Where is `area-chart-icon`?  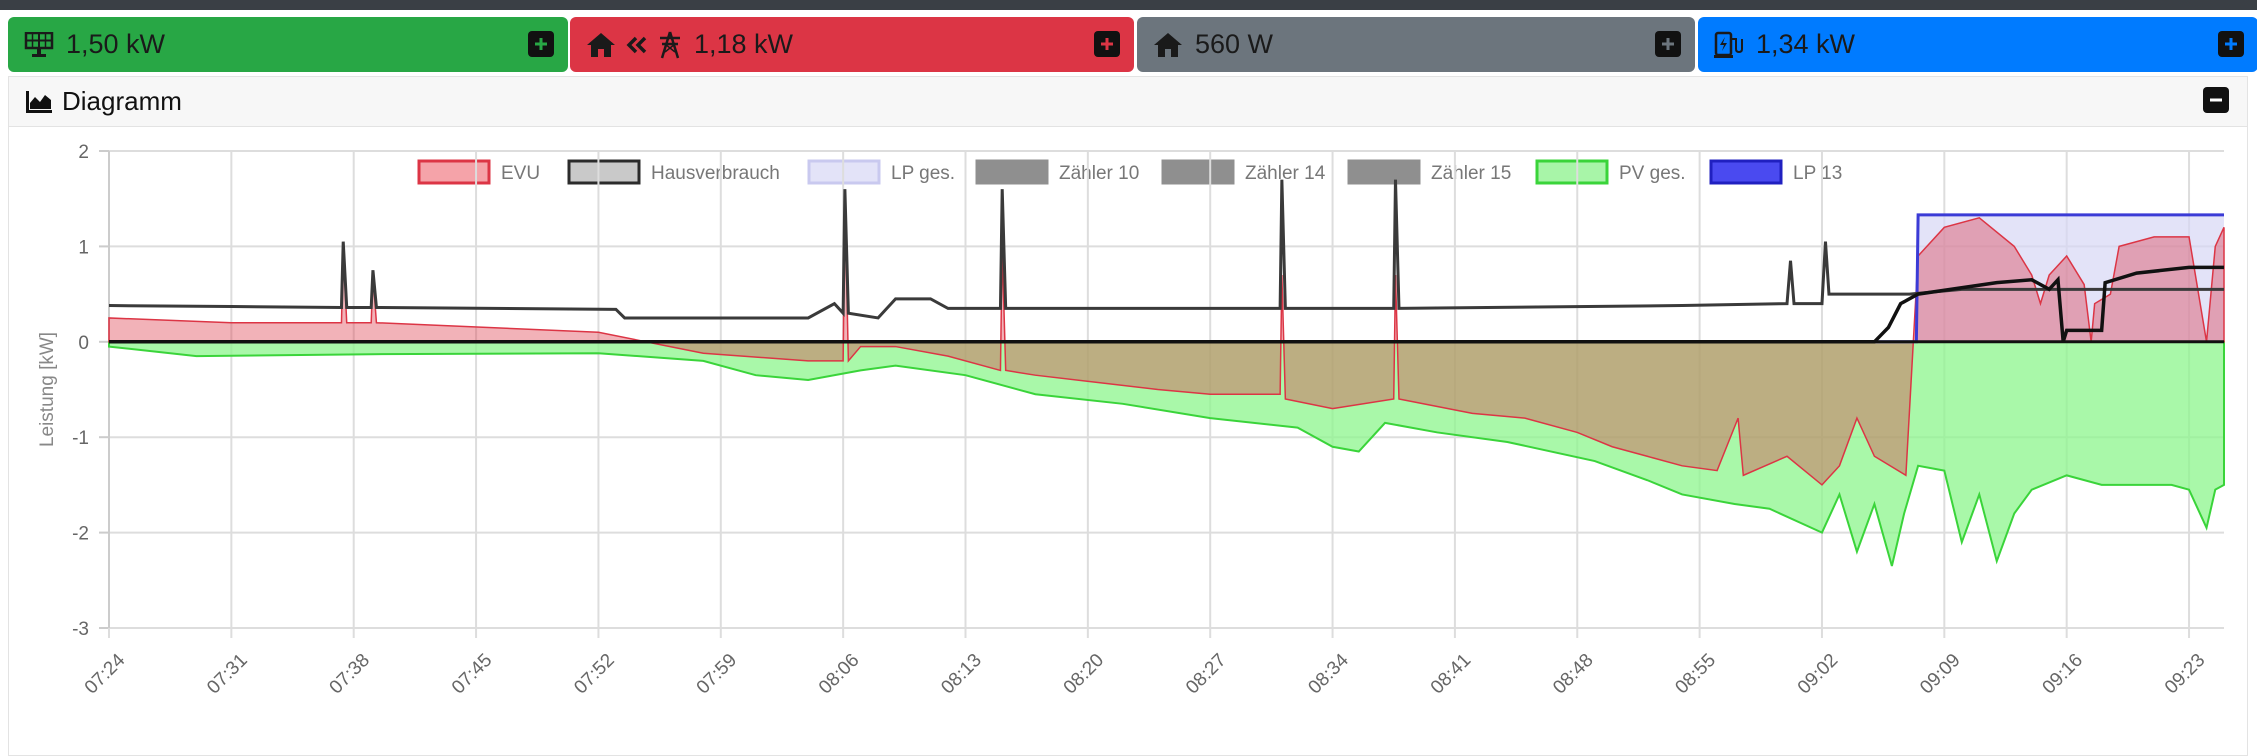 area-chart-icon is located at coordinates (39, 101).